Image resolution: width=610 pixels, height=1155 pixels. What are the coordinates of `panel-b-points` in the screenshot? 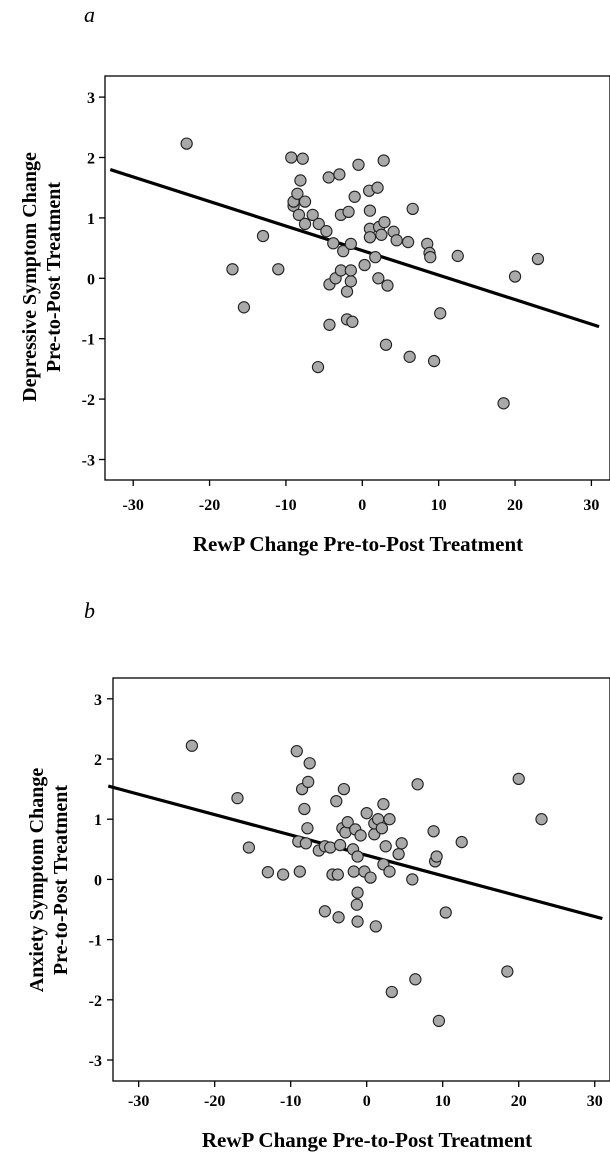 It's located at (366, 883).